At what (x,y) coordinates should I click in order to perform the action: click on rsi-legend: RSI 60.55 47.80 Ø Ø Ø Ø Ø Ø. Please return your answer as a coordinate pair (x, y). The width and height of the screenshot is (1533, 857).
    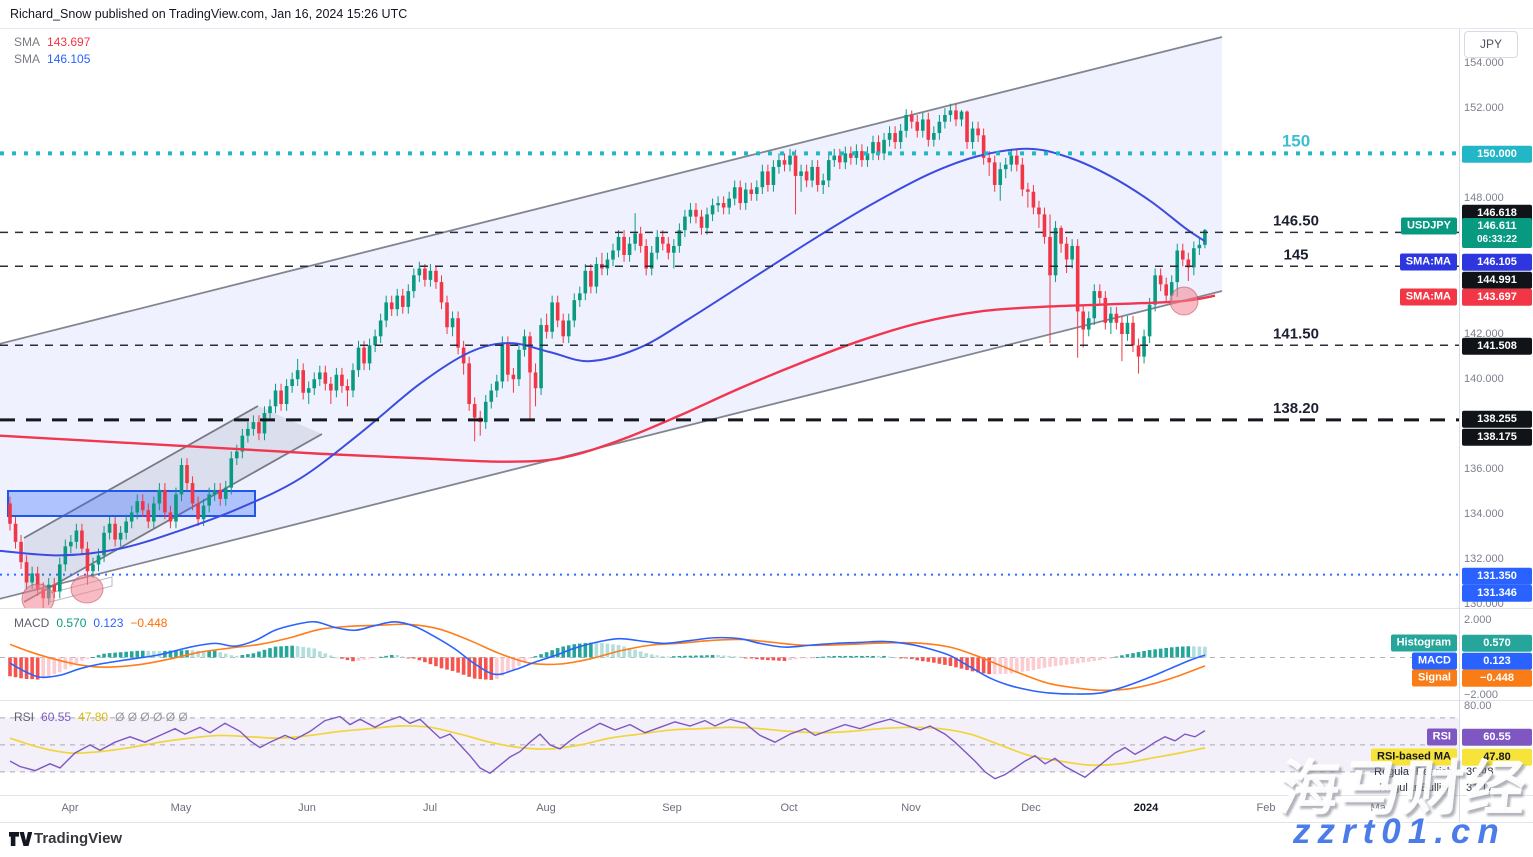
    Looking at the image, I should click on (101, 717).